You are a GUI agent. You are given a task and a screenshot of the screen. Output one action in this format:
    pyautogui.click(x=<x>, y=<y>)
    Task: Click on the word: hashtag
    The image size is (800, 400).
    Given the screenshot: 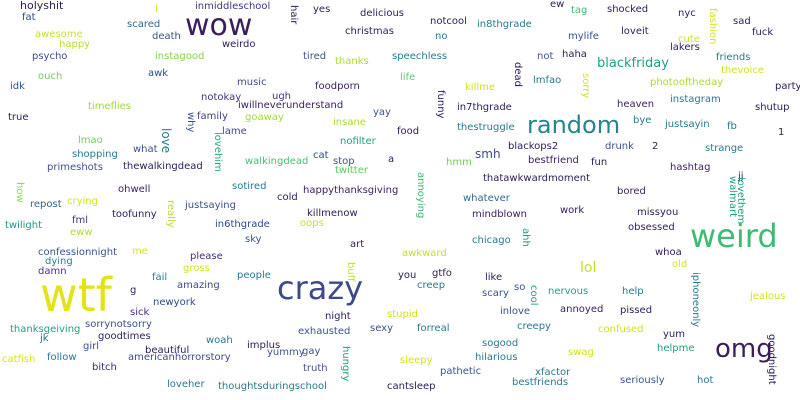 What is the action you would take?
    pyautogui.click(x=690, y=167)
    